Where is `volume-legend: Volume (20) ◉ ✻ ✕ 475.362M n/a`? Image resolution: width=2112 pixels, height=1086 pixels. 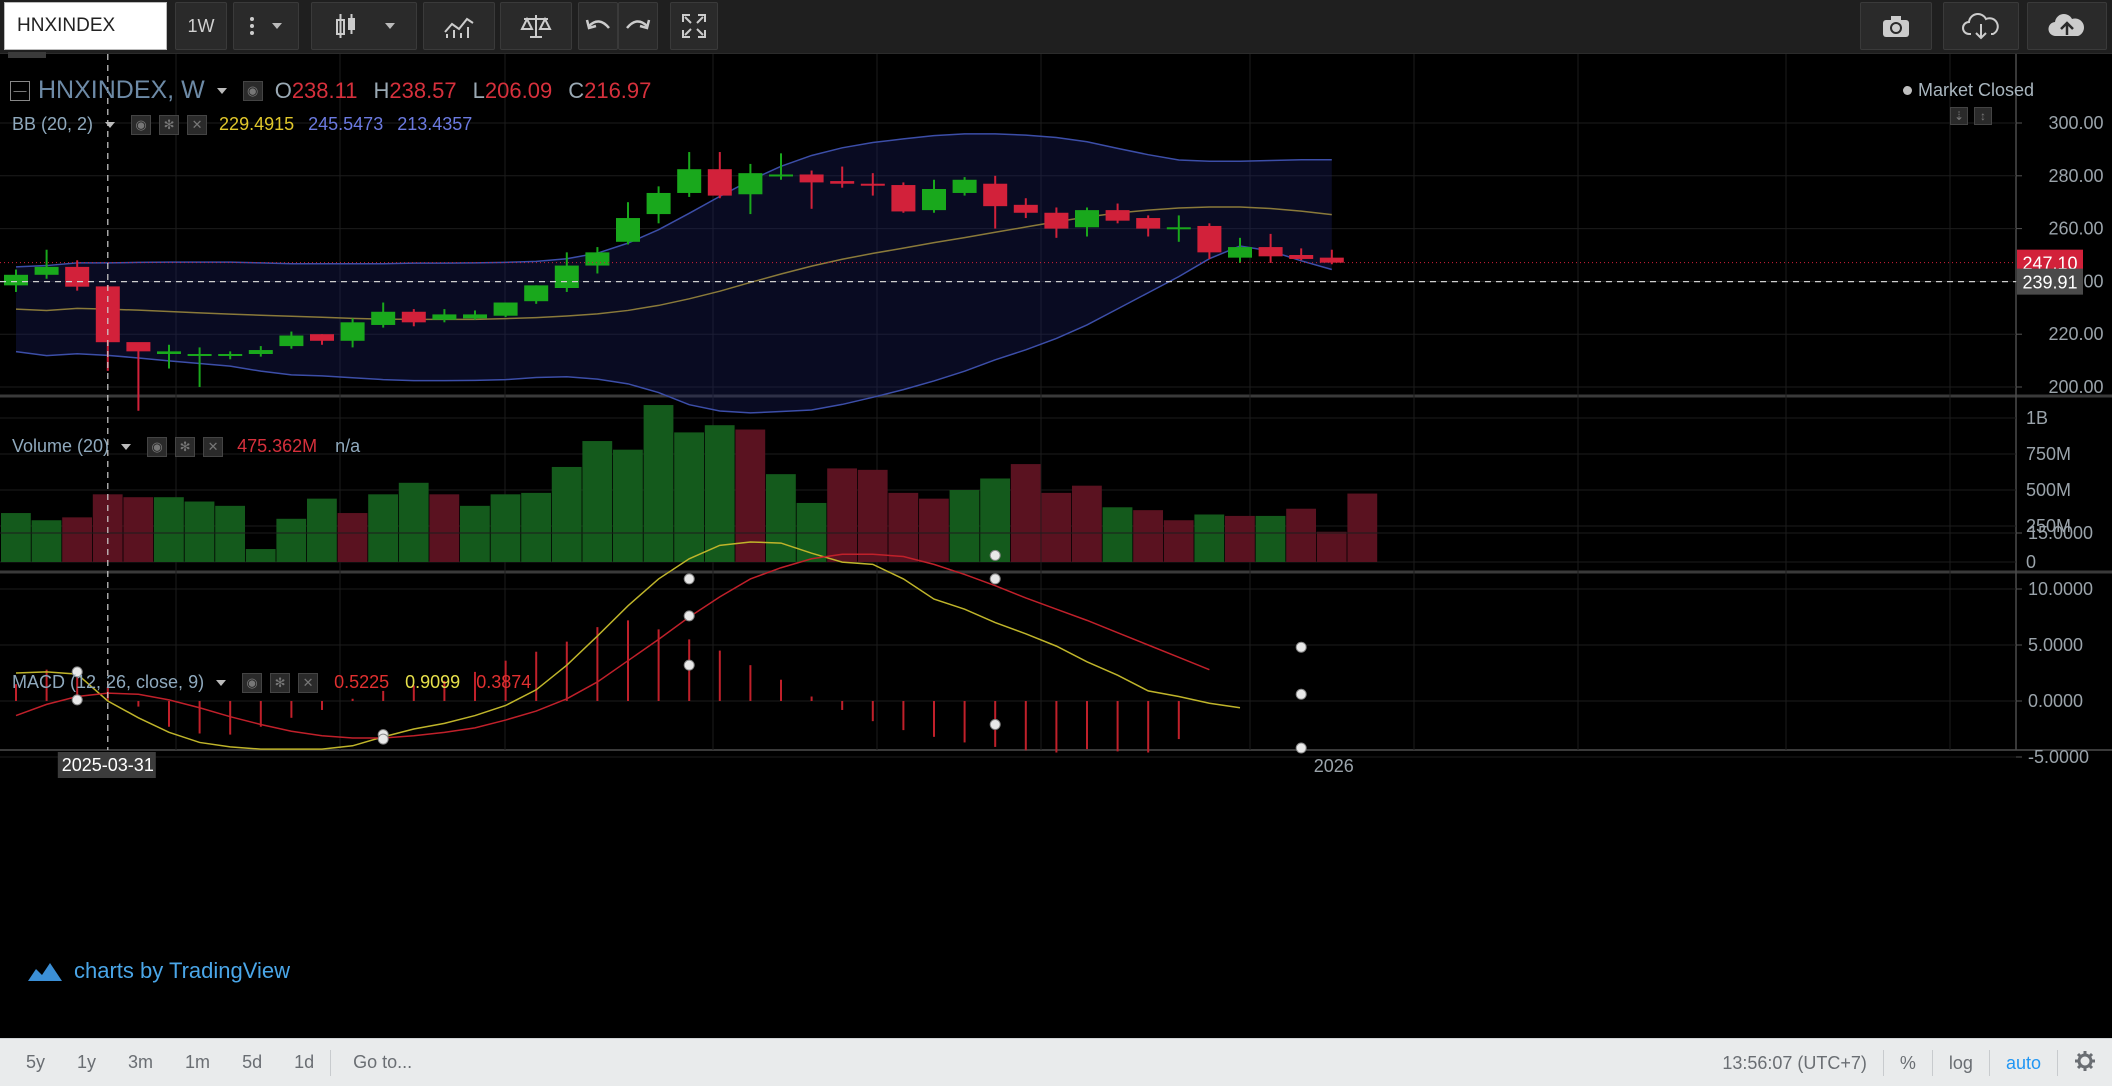
volume-legend: Volume (20) ◉ ✻ ✕ 475.362M n/a is located at coordinates (186, 446).